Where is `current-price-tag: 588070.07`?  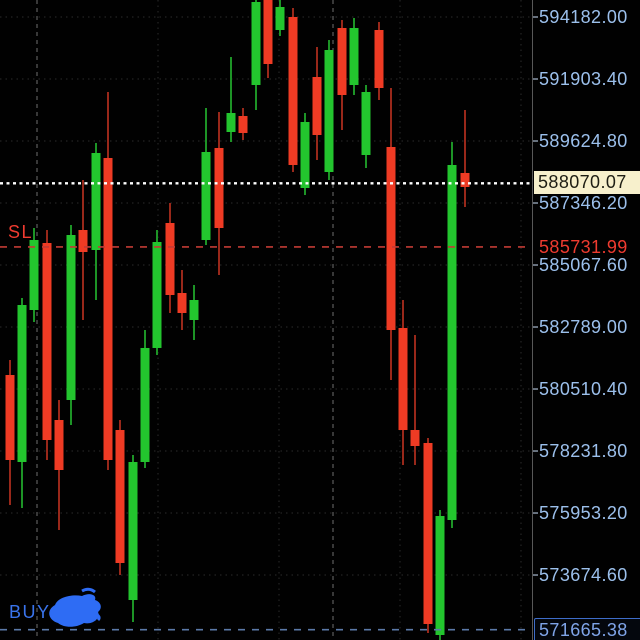
current-price-tag: 588070.07 is located at coordinates (587, 183).